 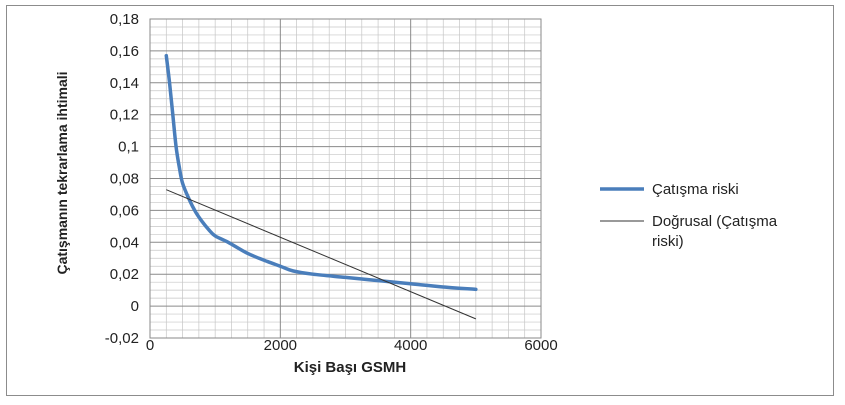 I want to click on legend: Çatışma riski Doğrusal (Çatışma riski), so click(x=689, y=215).